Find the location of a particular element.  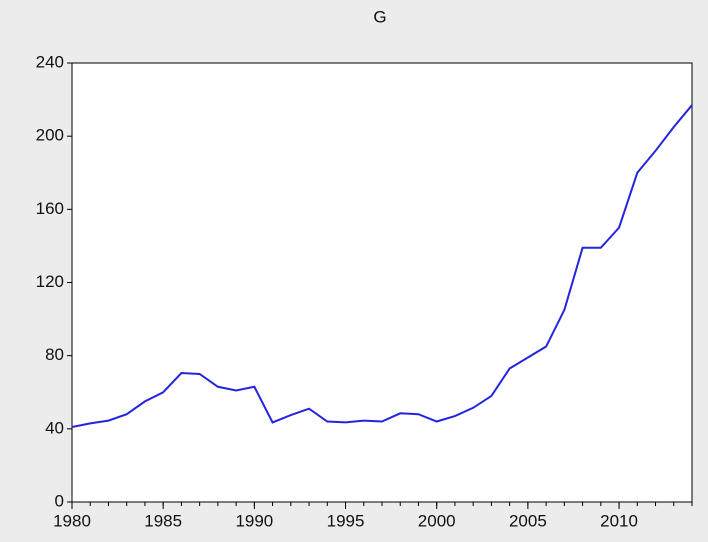

x-tick-label: 2005 is located at coordinates (528, 520).